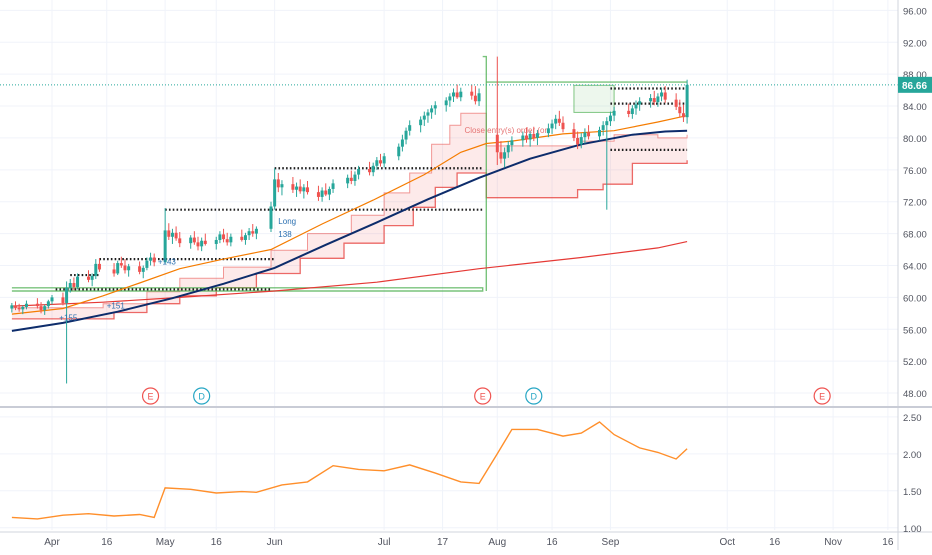 The width and height of the screenshot is (932, 555). I want to click on indicator-plot, so click(349, 470).